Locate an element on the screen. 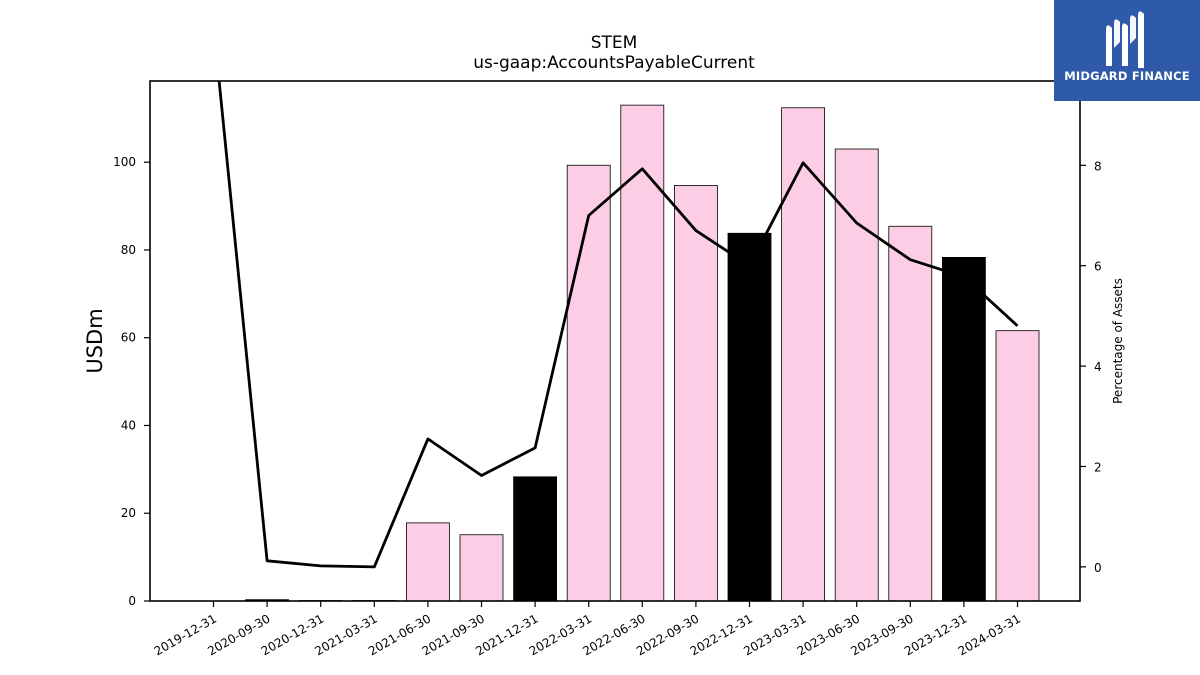 The image size is (1200, 675). logo-text: MIDGARD FINANCE is located at coordinates (1127, 76).